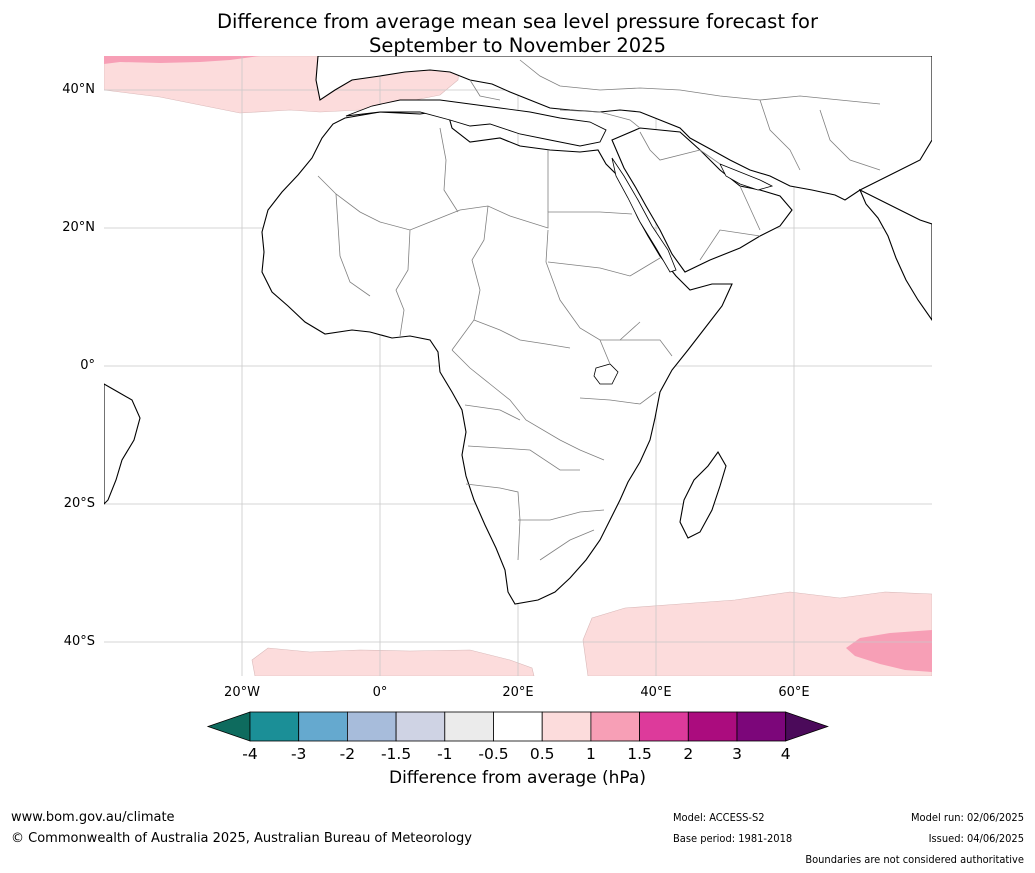 This screenshot has width=1035, height=873. Describe the element at coordinates (122, 444) in the screenshot. I see `south-america-tip` at that location.